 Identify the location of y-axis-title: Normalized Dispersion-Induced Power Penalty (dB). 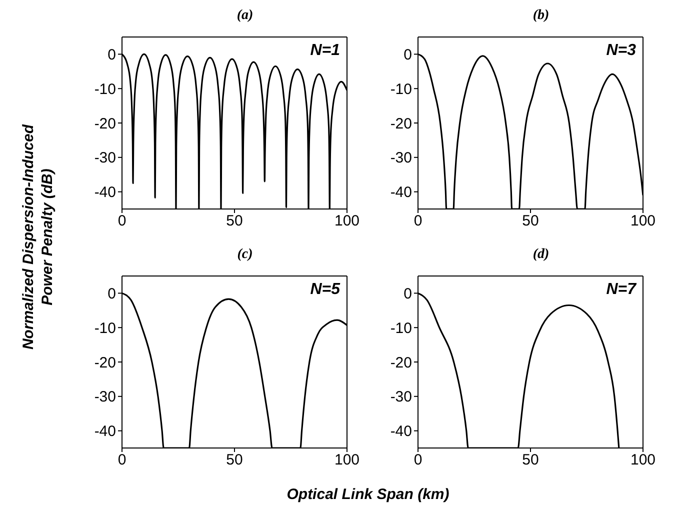
(38, 237).